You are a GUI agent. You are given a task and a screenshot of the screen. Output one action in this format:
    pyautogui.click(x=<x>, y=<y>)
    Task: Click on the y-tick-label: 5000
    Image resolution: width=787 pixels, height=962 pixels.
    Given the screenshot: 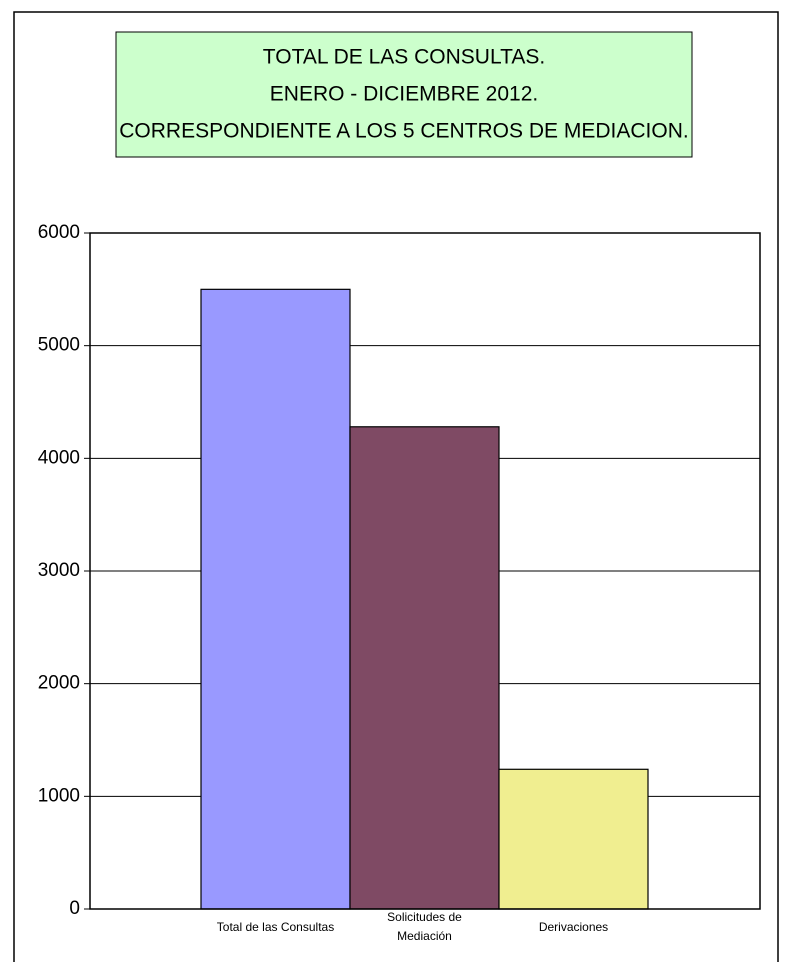 What is the action you would take?
    pyautogui.click(x=59, y=345)
    